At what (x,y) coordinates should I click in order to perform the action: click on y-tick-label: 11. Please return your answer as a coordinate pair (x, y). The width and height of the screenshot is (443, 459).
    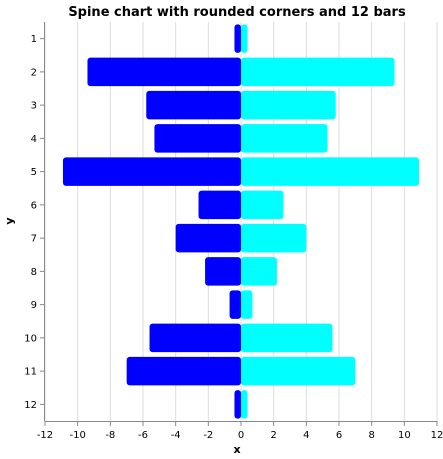
    Looking at the image, I should click on (30, 372).